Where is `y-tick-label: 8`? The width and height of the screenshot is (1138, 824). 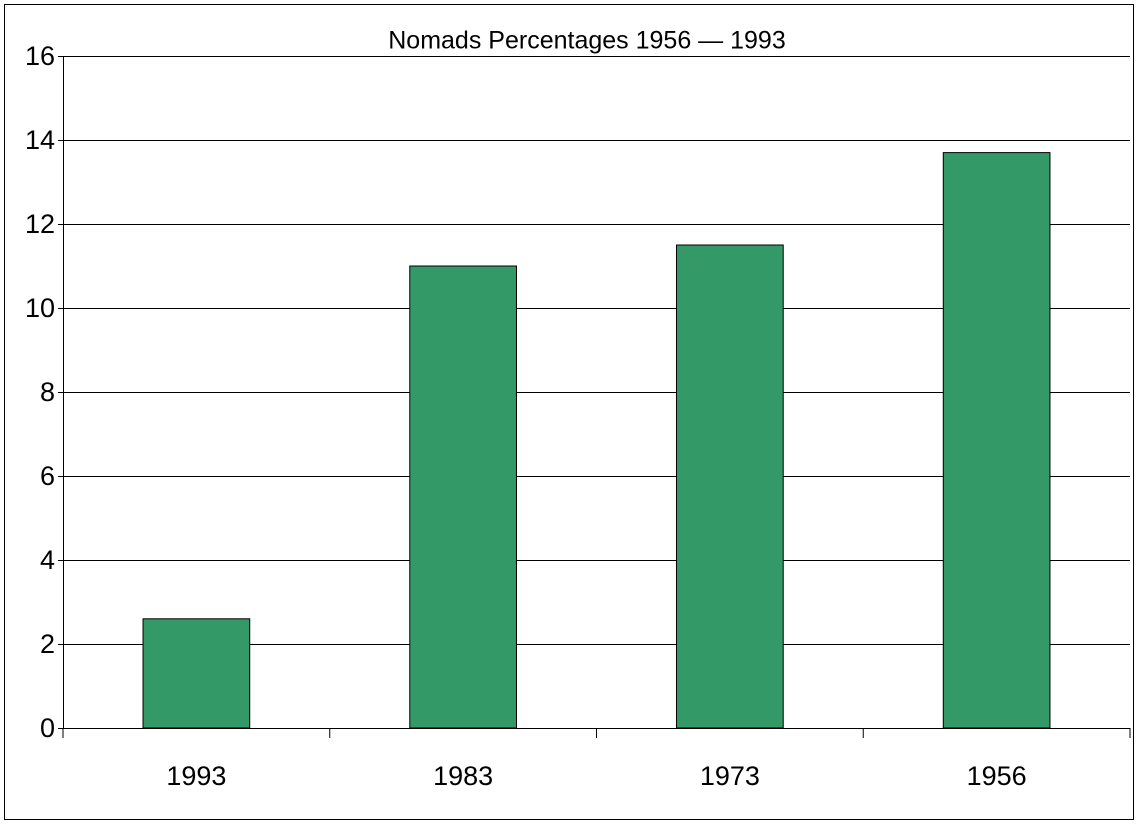 y-tick-label: 8 is located at coordinates (47, 392).